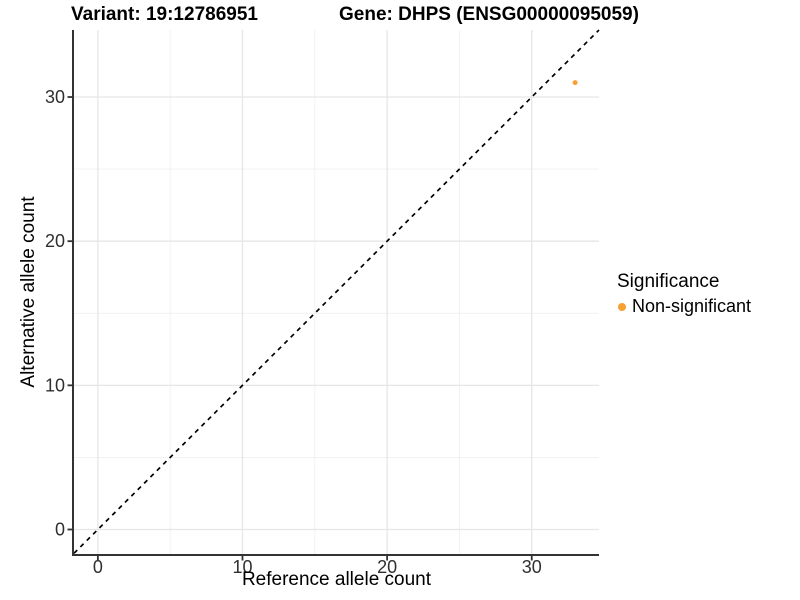 This screenshot has width=800, height=600. What do you see at coordinates (55, 97) in the screenshot?
I see `y-axis-tick-label: 30` at bounding box center [55, 97].